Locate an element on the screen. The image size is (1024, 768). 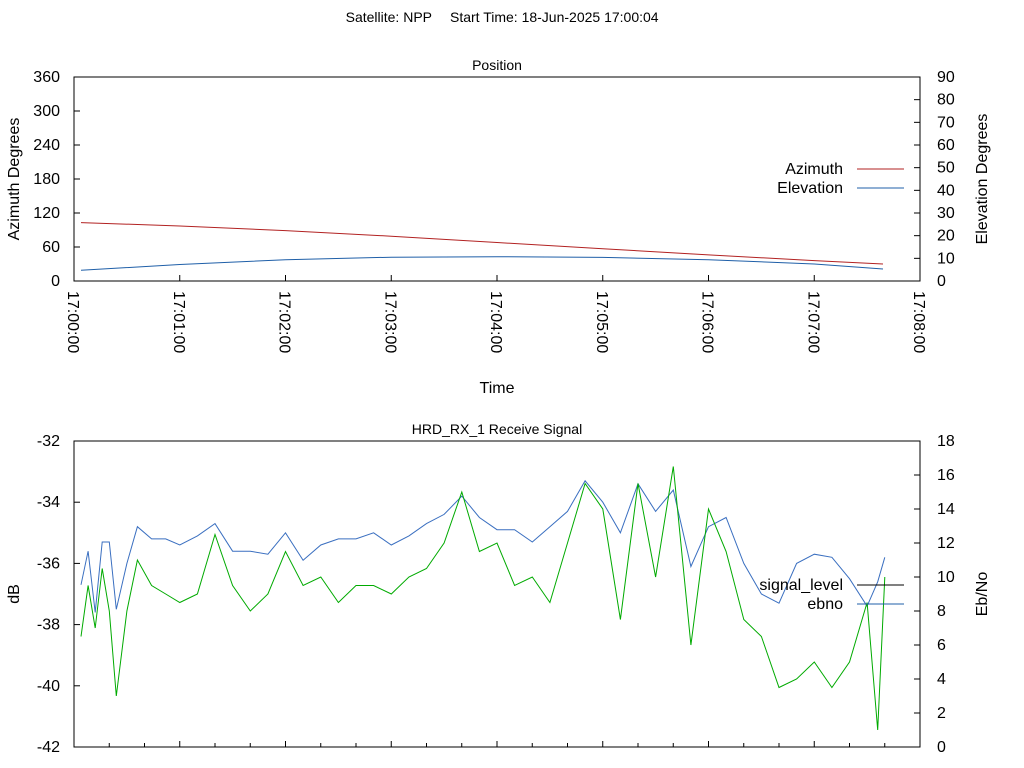
azimuth-axis-label: Azimuth Degrees is located at coordinates (14, 179).